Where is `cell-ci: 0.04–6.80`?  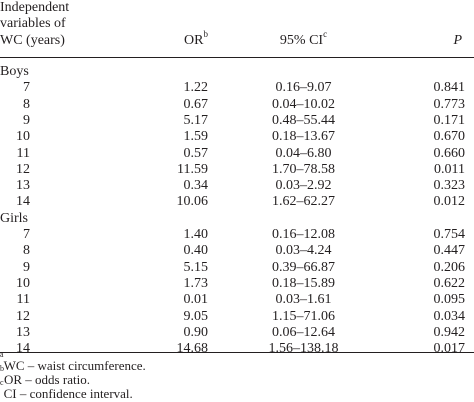 cell-ci: 0.04–6.80 is located at coordinates (303, 153).